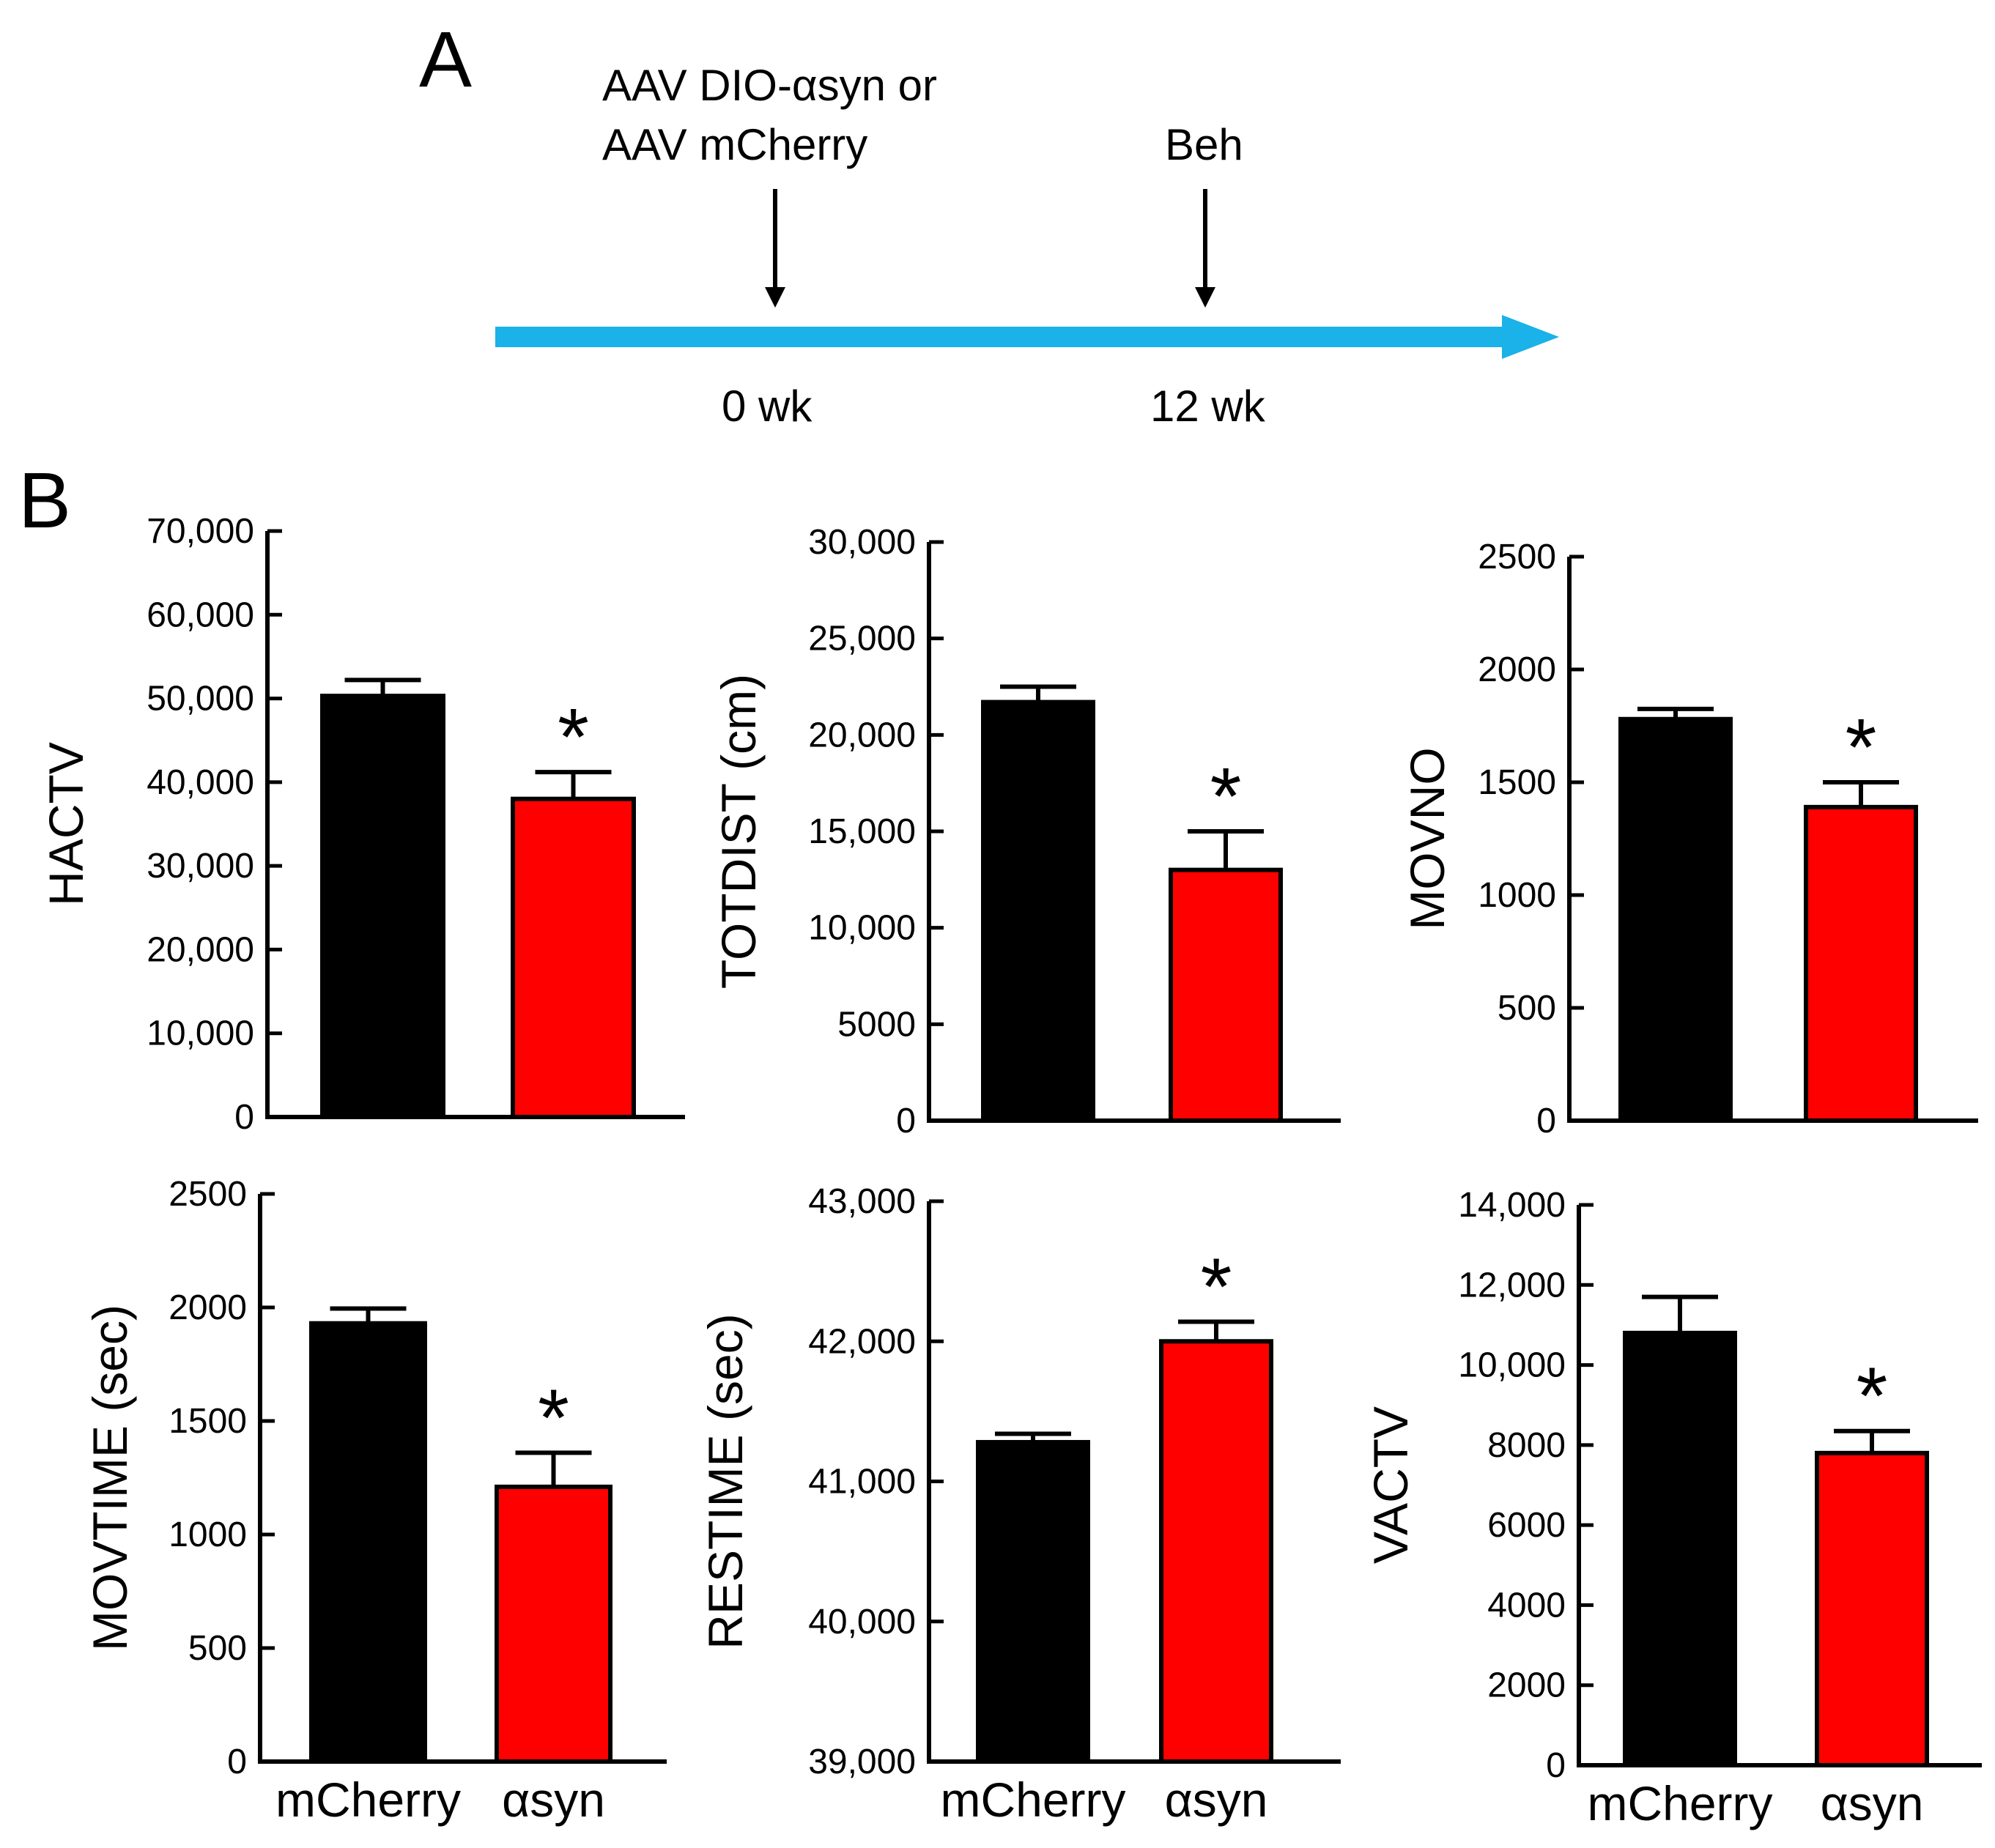 Image resolution: width=1995 pixels, height=1848 pixels. Describe the element at coordinates (446, 59) in the screenshot. I see `panel-label-a: A` at that location.